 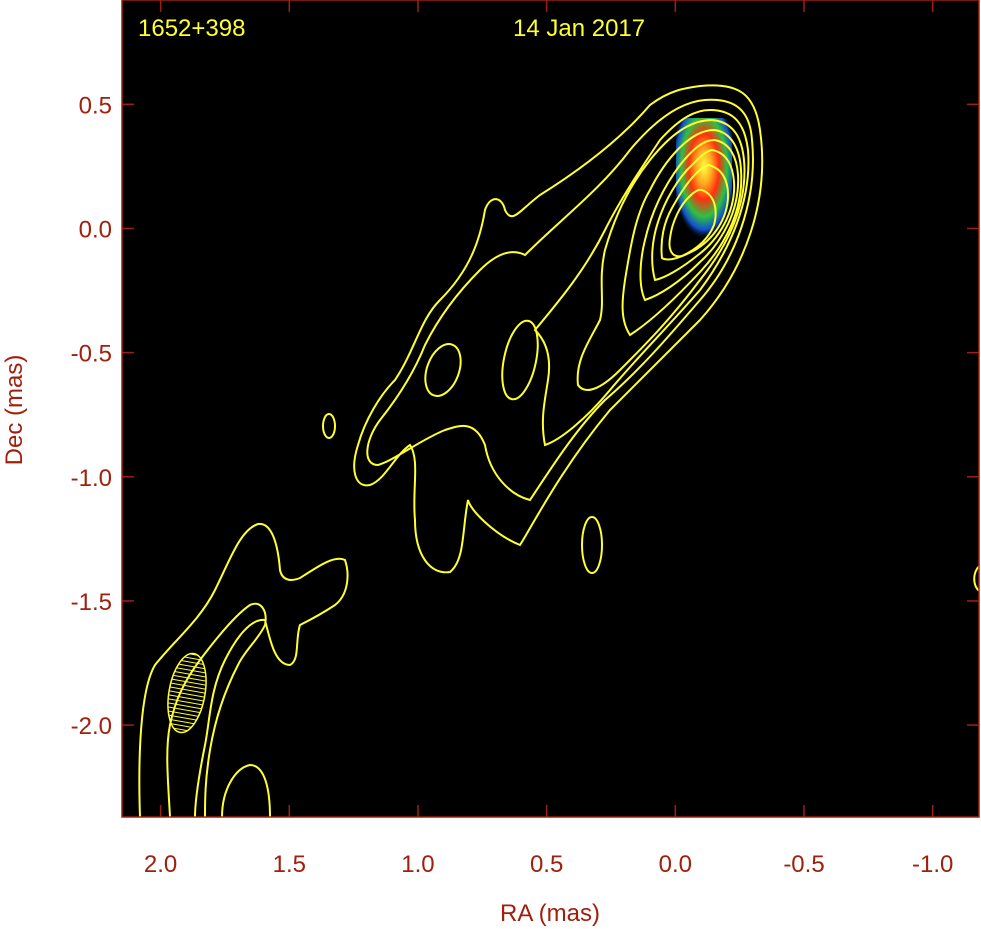 What do you see at coordinates (95, 105) in the screenshot?
I see `y-tick-label: 0.5` at bounding box center [95, 105].